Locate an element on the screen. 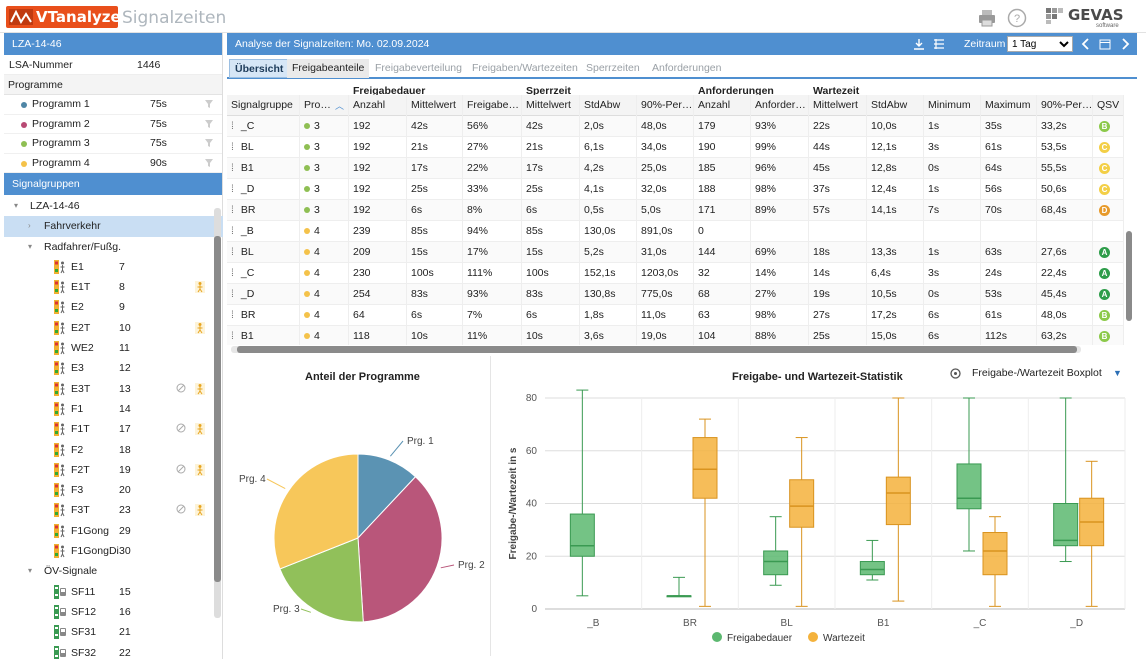  download-icon is located at coordinates (919, 44).